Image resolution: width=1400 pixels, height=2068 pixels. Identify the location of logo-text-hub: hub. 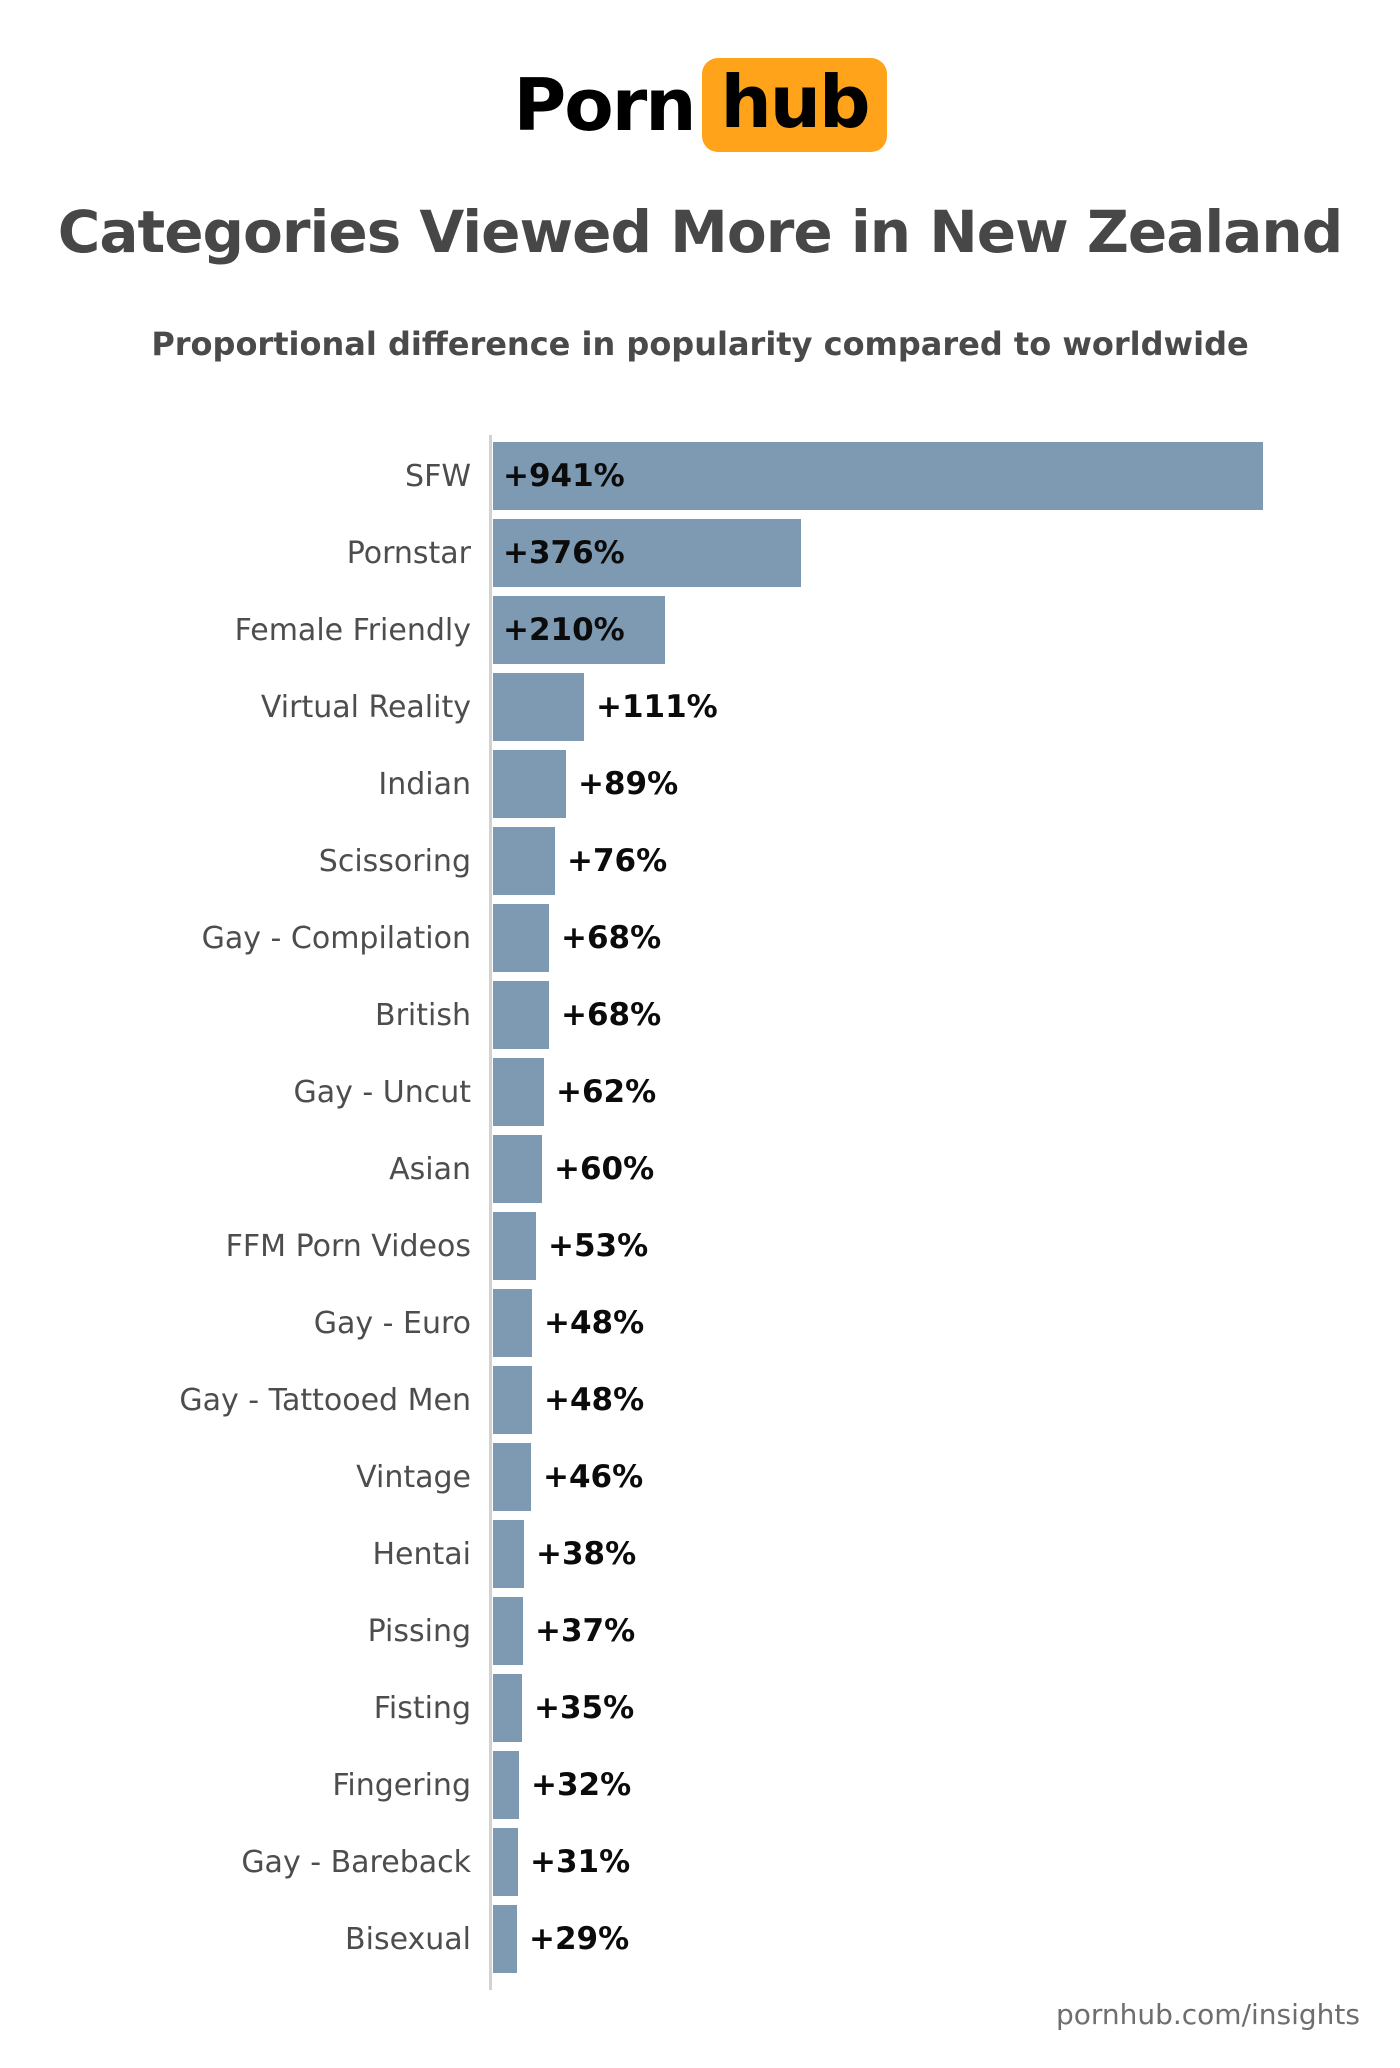
(795, 102).